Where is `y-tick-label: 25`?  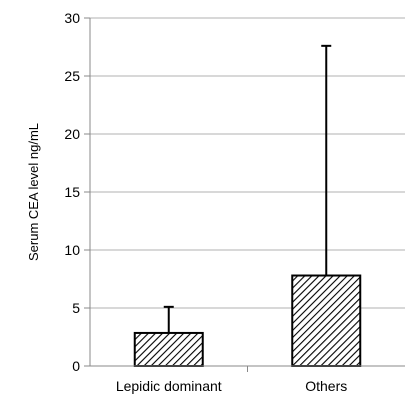
y-tick-label: 25 is located at coordinates (72, 76).